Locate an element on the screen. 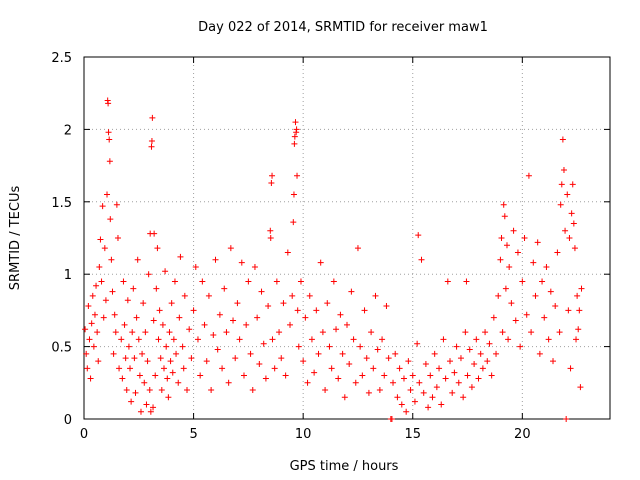 The width and height of the screenshot is (640, 480). x-tick-label: 10 is located at coordinates (303, 434).